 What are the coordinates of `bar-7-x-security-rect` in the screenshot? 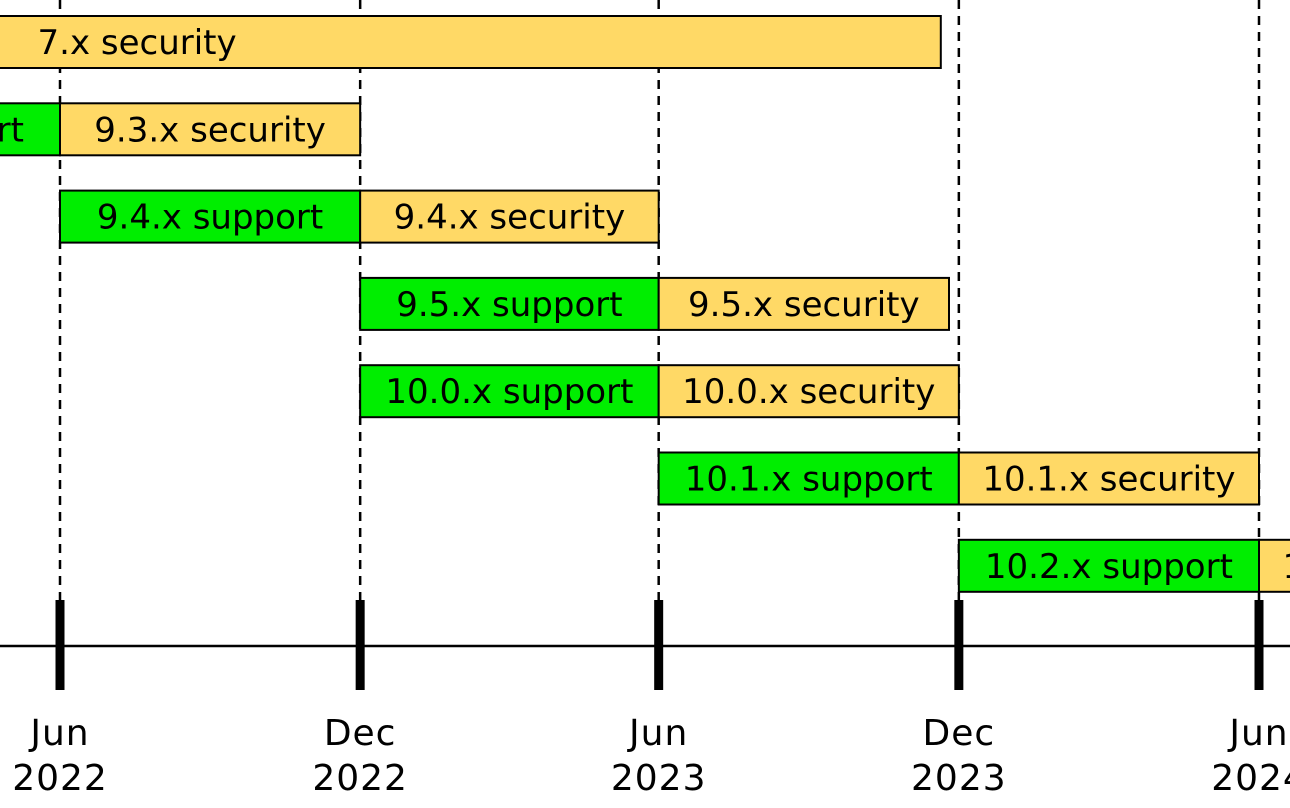 It's located at (471, 42).